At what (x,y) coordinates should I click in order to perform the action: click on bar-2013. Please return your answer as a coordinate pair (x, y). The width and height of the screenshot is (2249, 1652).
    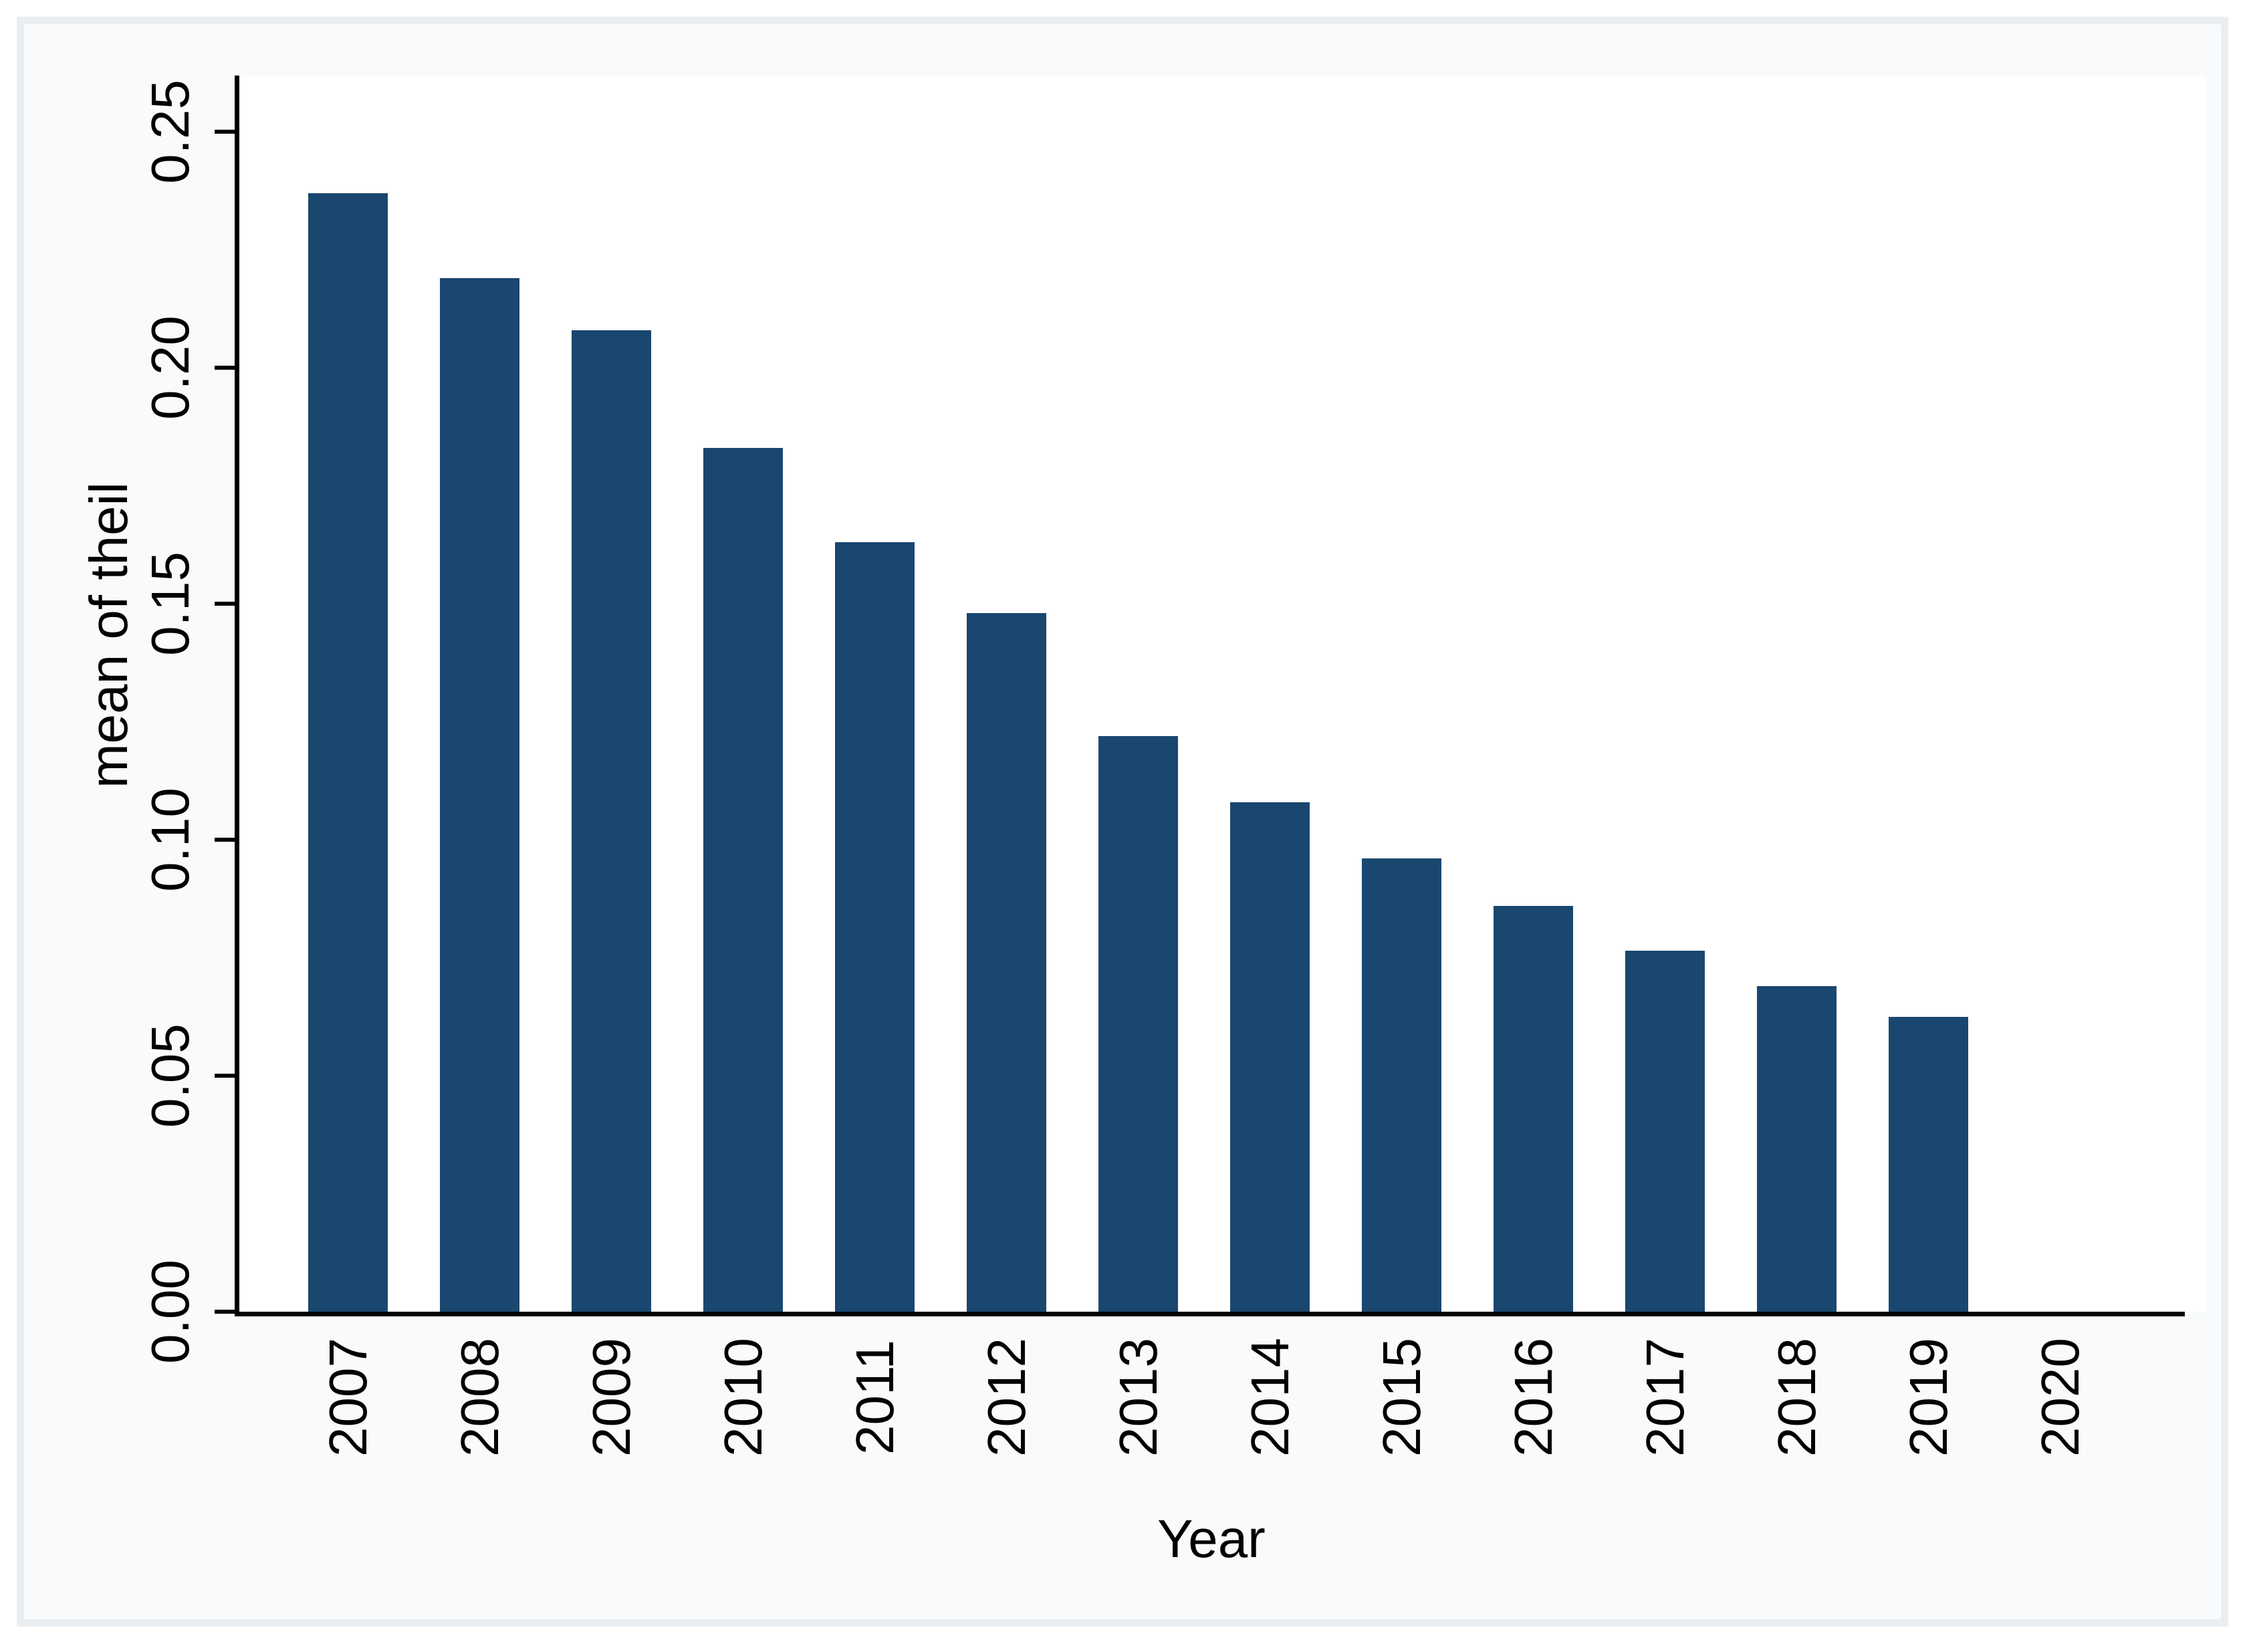
    Looking at the image, I should click on (1138, 1024).